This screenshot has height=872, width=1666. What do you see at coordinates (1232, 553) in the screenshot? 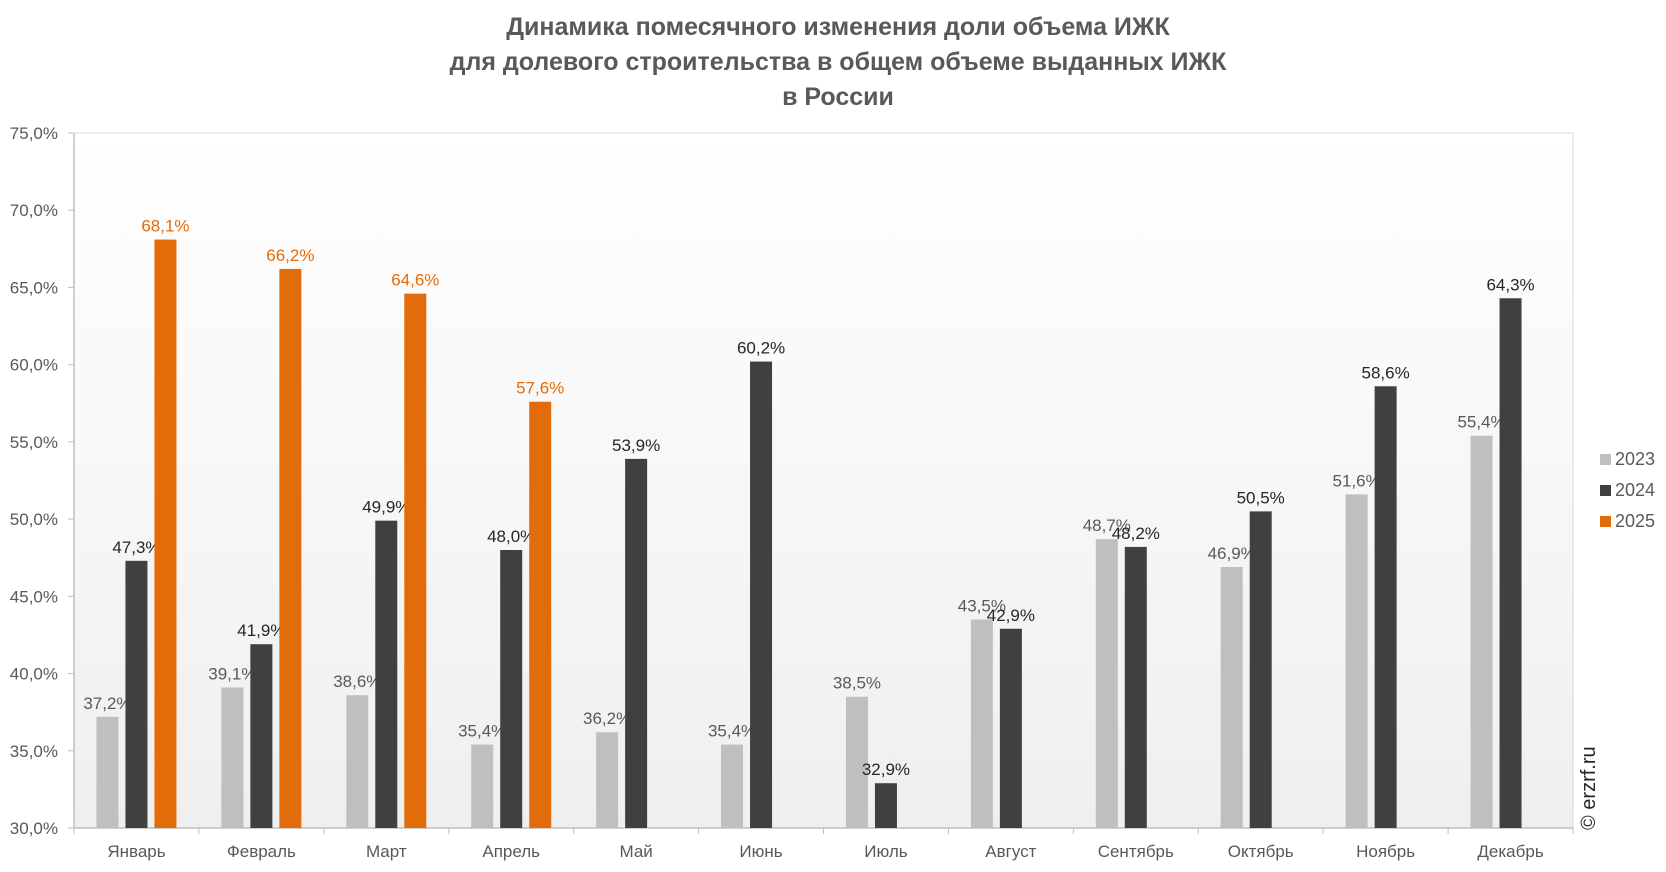
I see `data-label-2023: 46,9%` at bounding box center [1232, 553].